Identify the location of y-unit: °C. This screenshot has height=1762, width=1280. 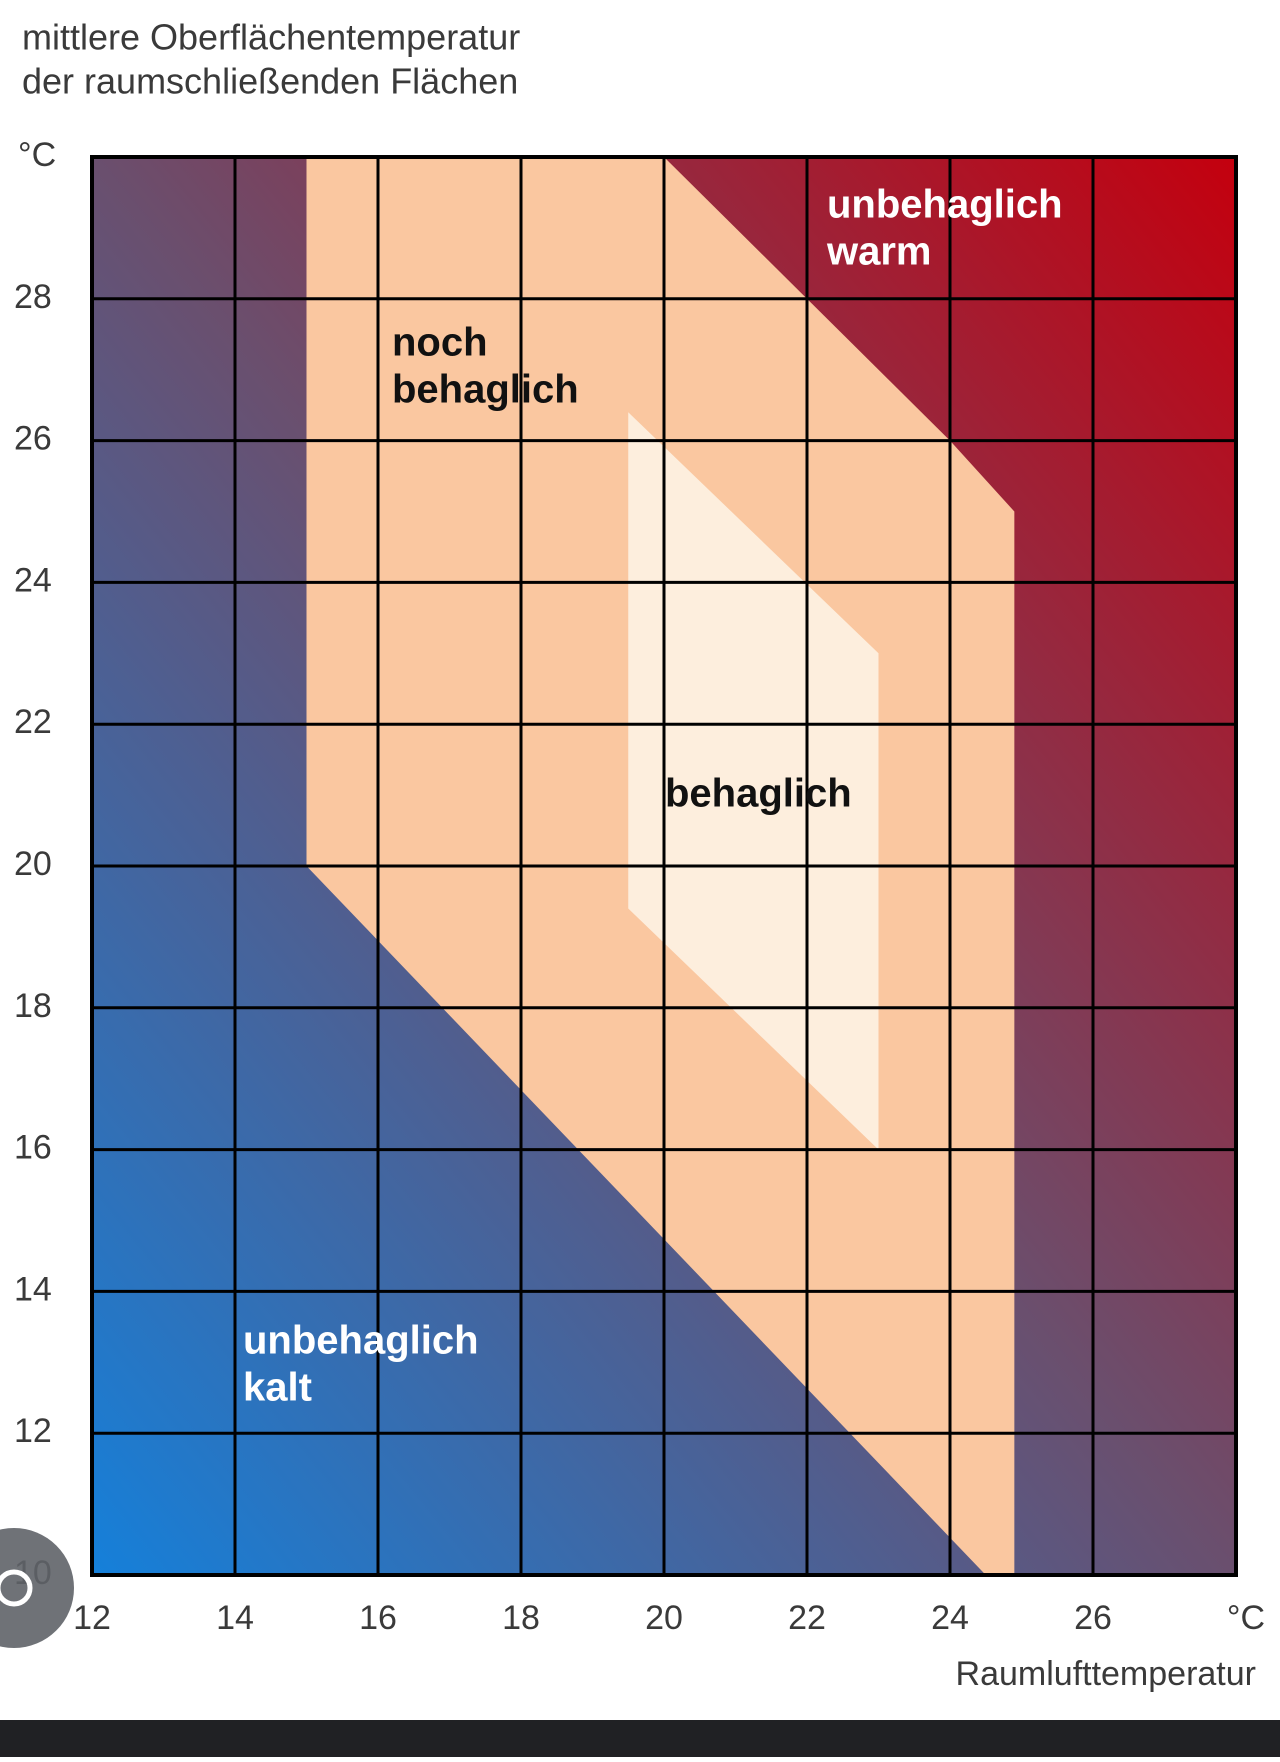
(37, 155).